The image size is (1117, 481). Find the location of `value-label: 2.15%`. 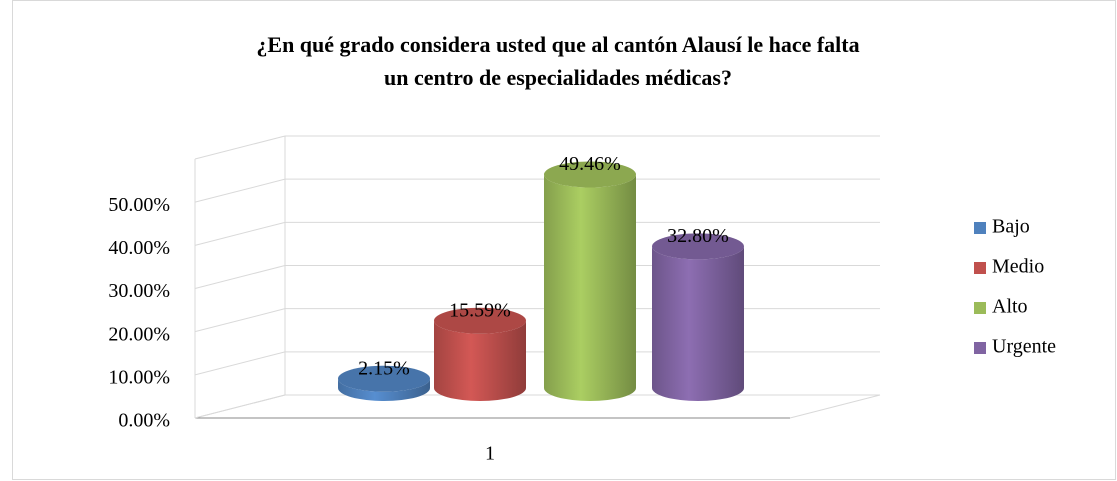

value-label: 2.15% is located at coordinates (384, 368).